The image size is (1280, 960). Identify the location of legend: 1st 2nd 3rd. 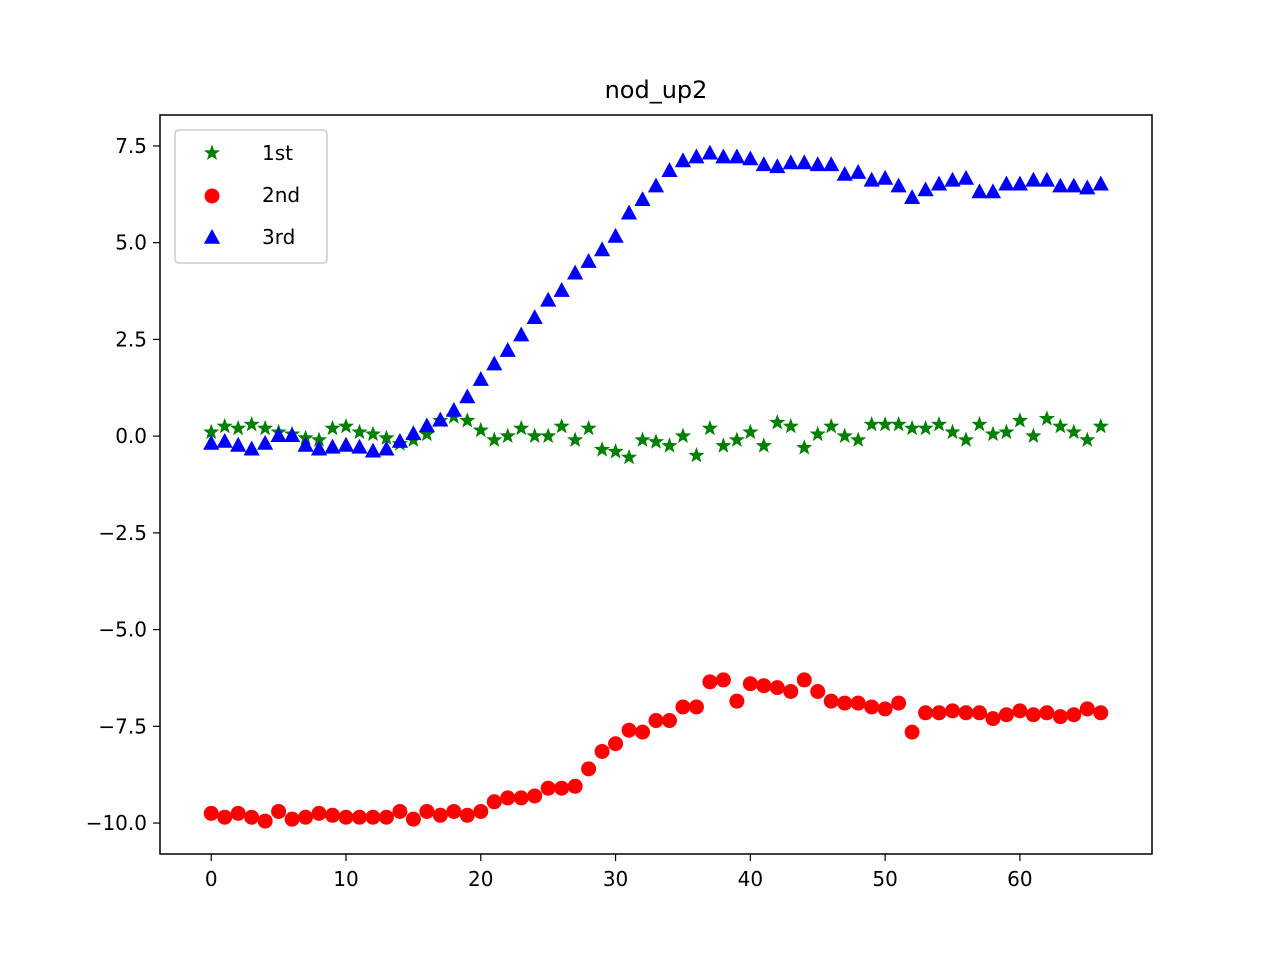
(251, 196).